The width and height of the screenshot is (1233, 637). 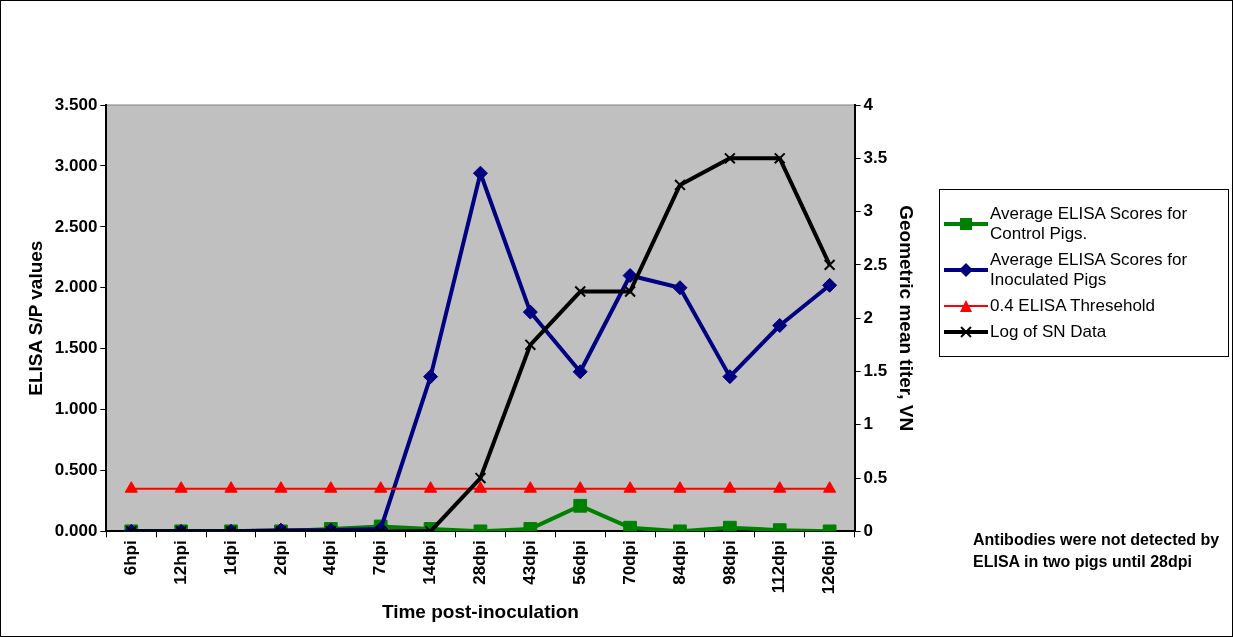 What do you see at coordinates (1089, 270) in the screenshot?
I see `legend-label: Average ELISA Scores for Inoculated Pigs` at bounding box center [1089, 270].